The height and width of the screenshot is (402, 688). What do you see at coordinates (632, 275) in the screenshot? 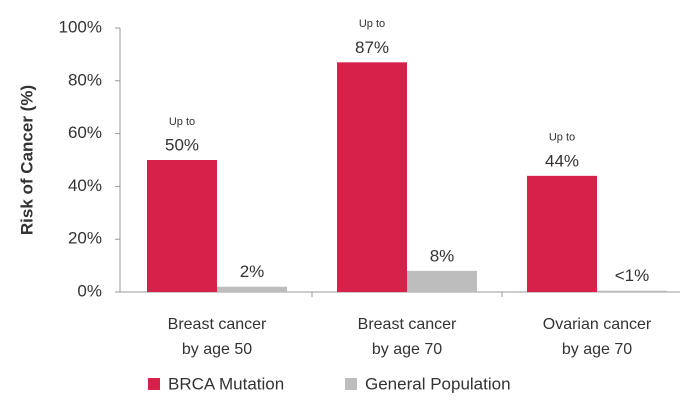
I see `value-label: <1%` at bounding box center [632, 275].